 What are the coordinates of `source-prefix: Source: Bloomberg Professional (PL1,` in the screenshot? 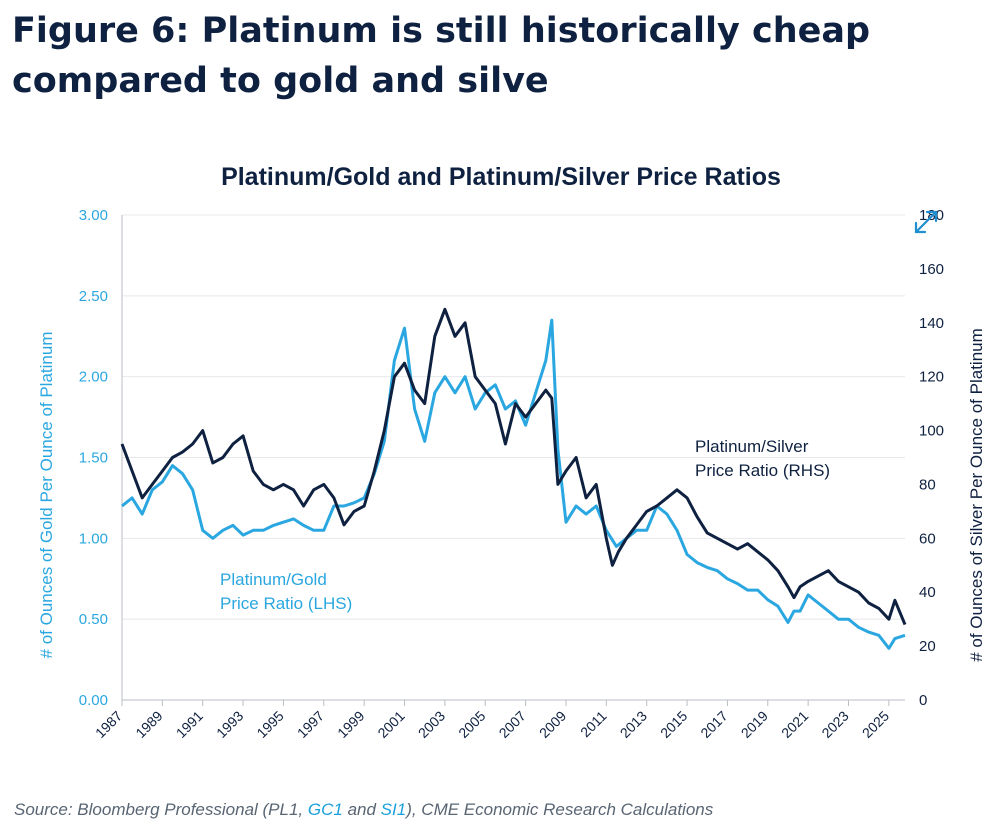 It's located at (161, 809).